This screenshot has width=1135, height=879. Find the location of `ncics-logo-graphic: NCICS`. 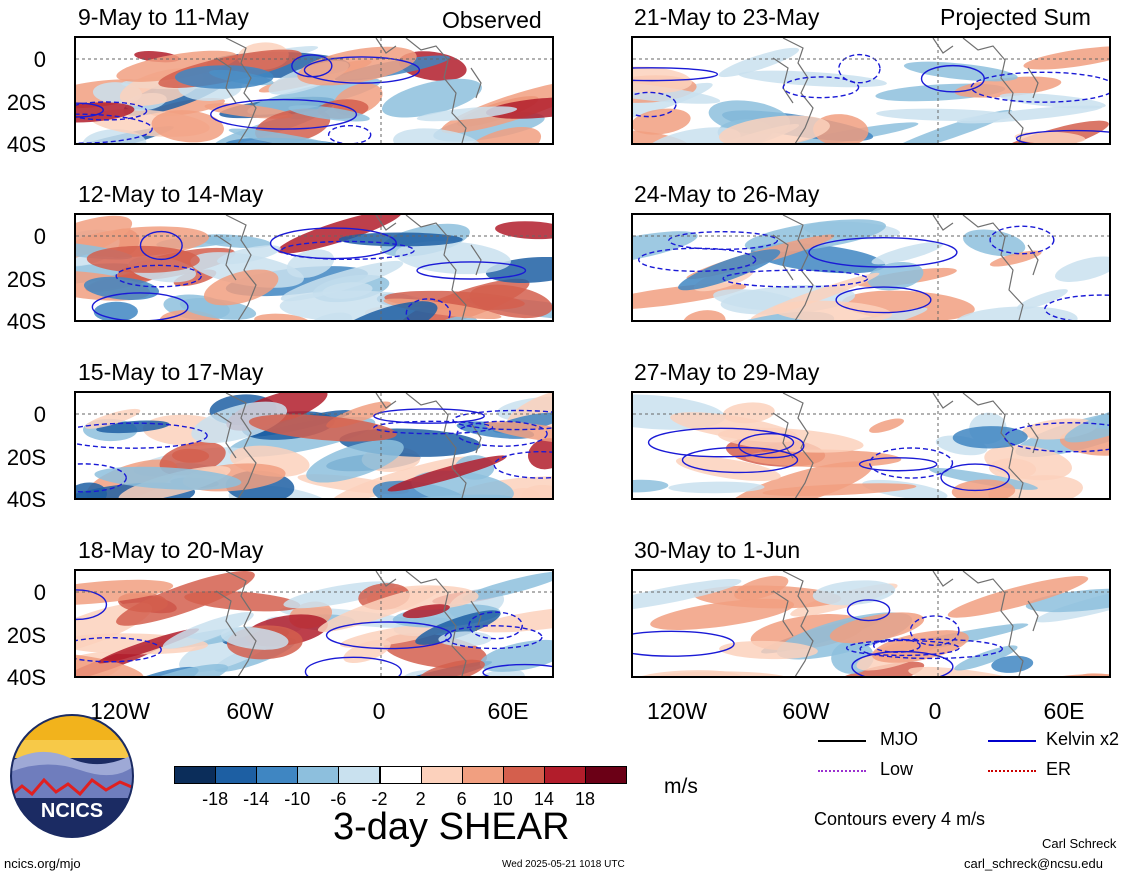

ncics-logo-graphic: NCICS is located at coordinates (72, 776).